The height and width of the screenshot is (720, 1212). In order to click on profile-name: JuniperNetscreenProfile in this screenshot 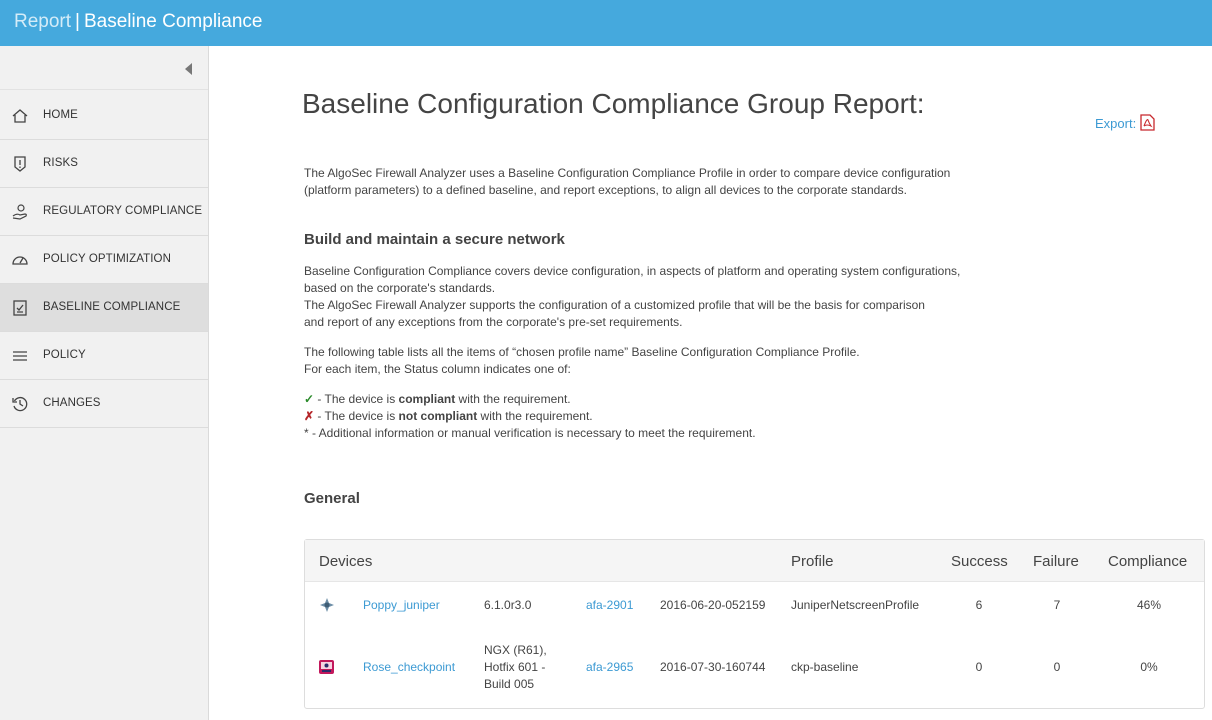, I will do `click(855, 605)`.